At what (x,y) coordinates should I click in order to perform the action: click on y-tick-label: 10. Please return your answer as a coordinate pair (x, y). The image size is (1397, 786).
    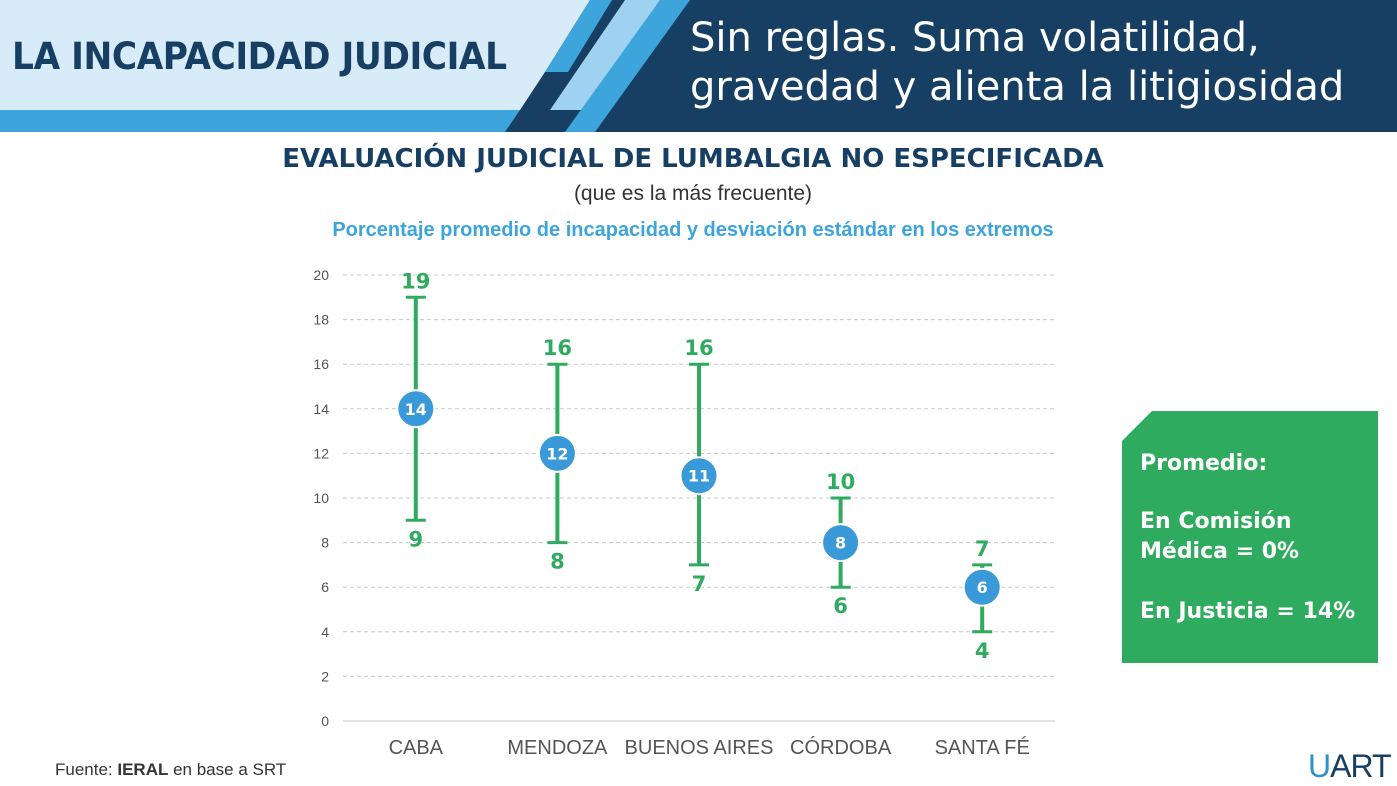
    Looking at the image, I should click on (321, 498).